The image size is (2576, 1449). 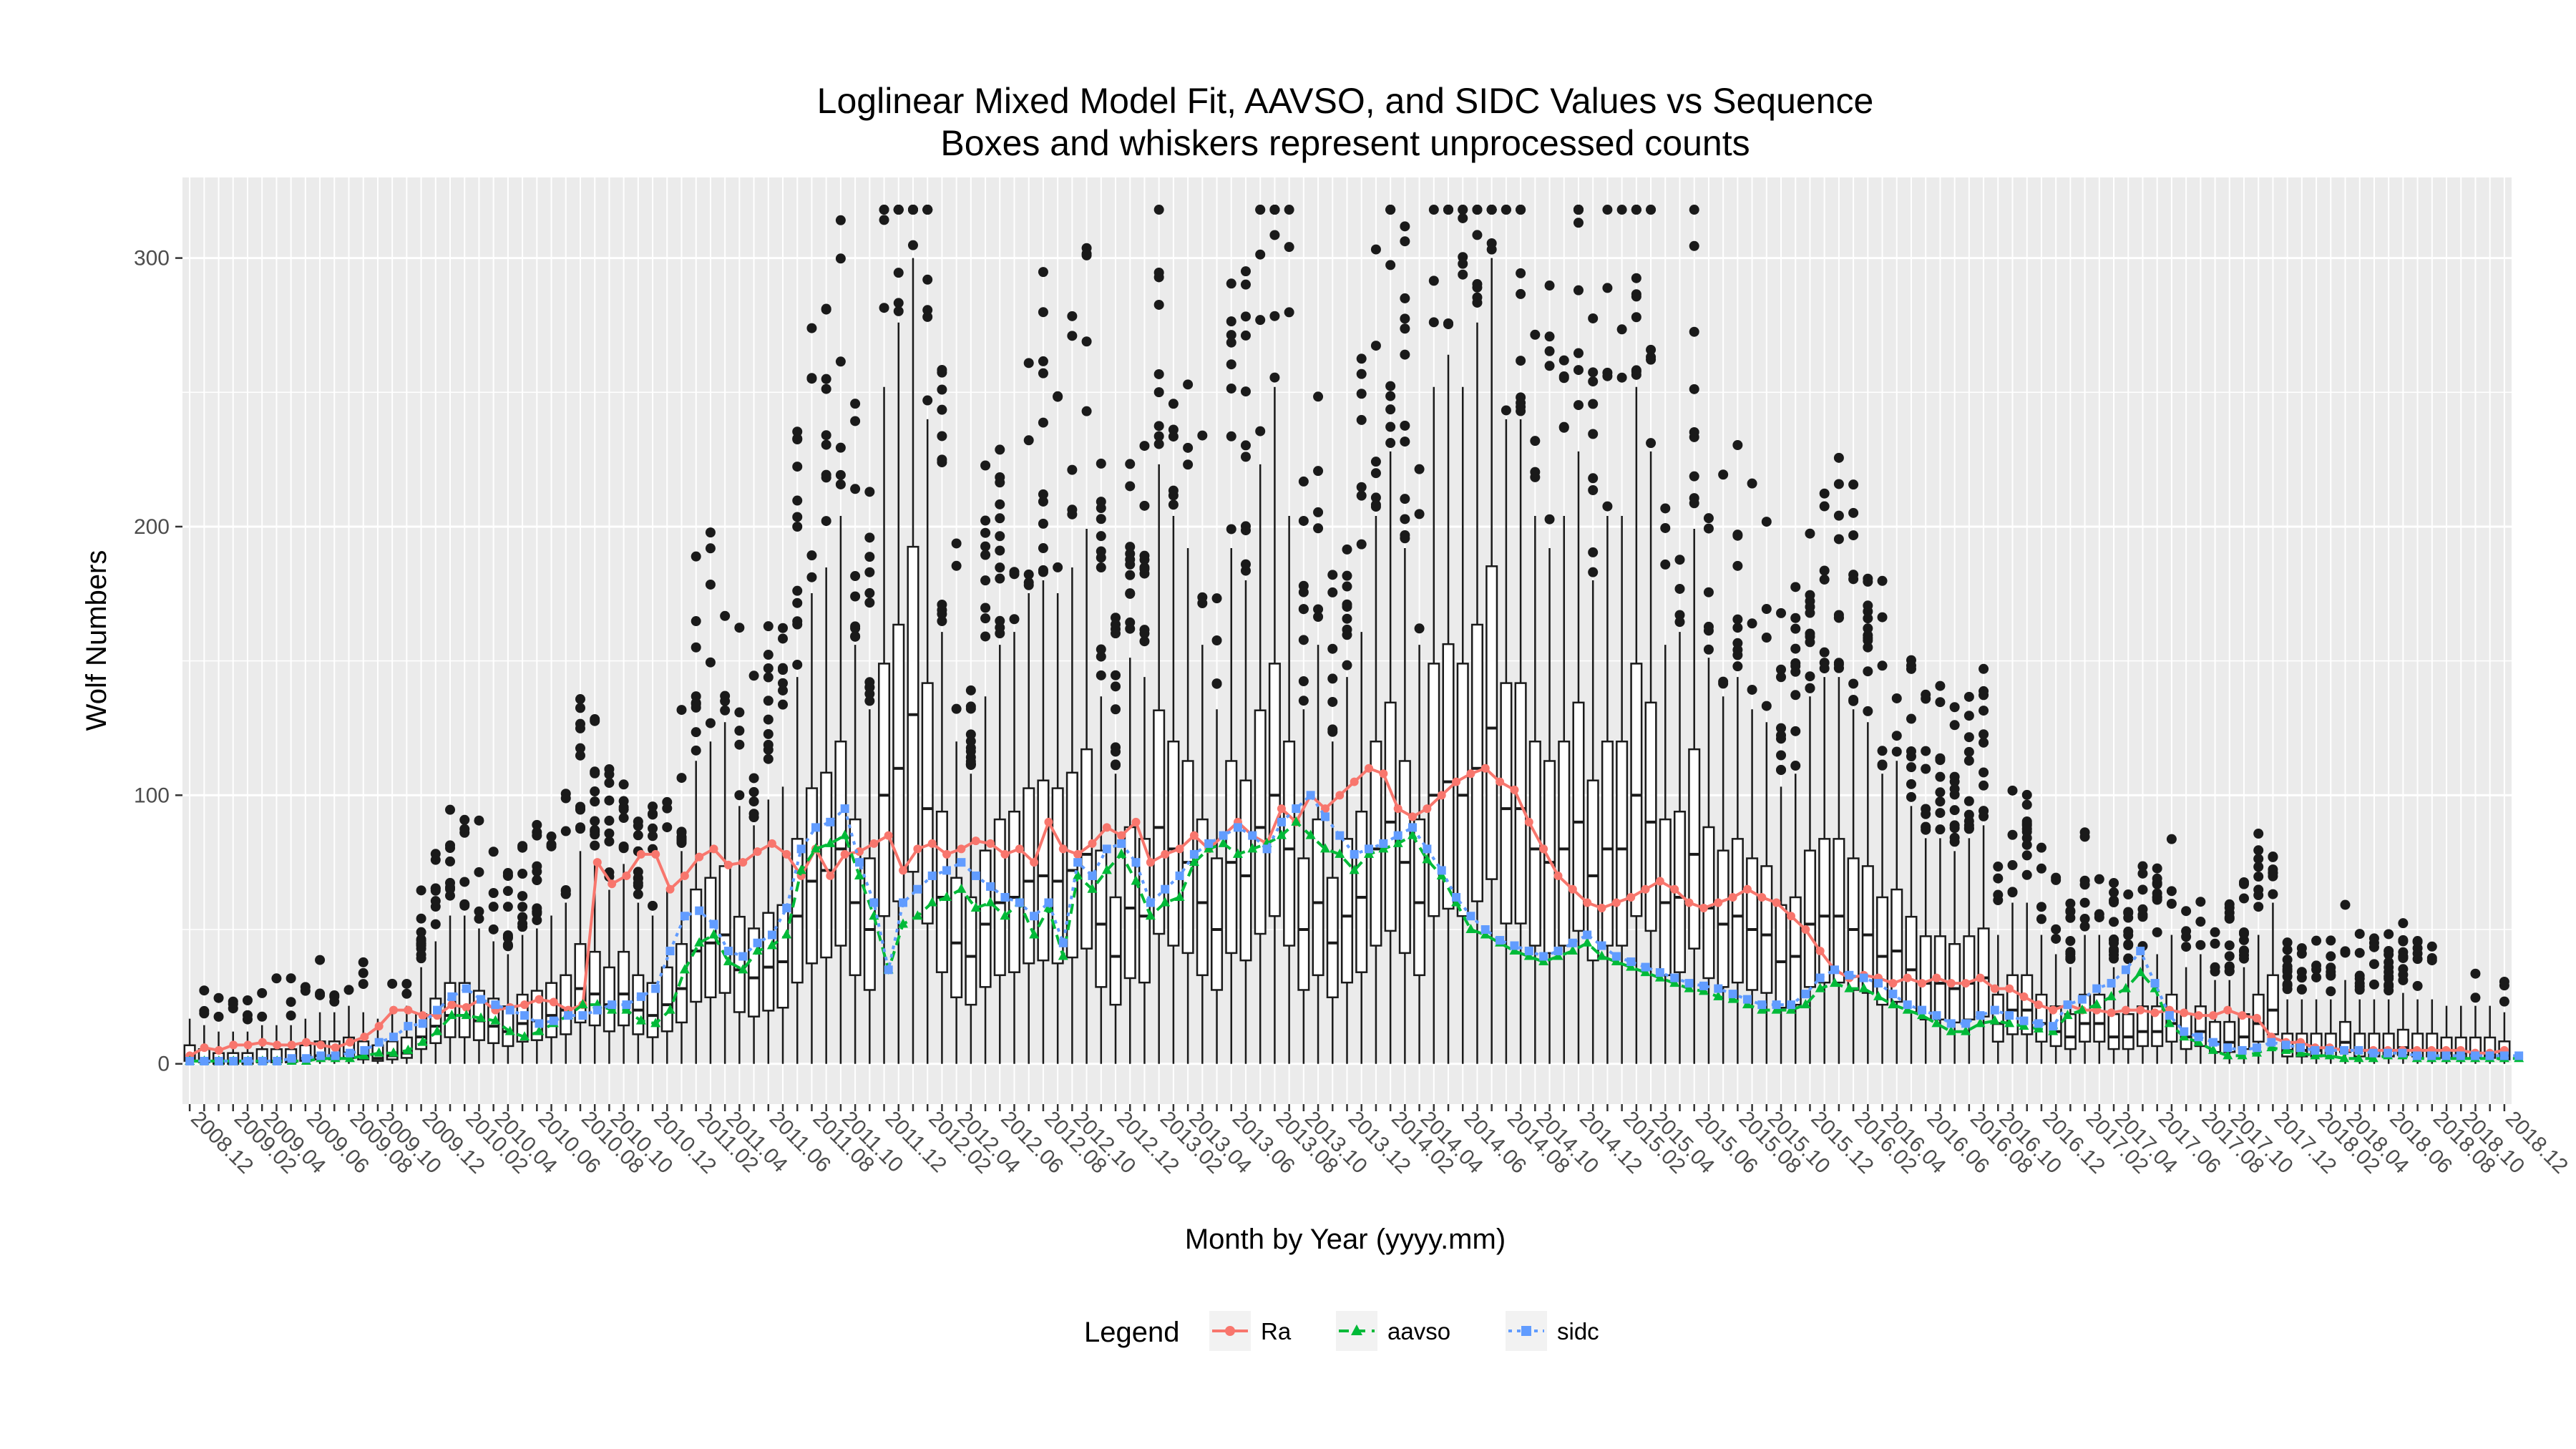 What do you see at coordinates (1356, 1329) in the screenshot?
I see `legend-key-point` at bounding box center [1356, 1329].